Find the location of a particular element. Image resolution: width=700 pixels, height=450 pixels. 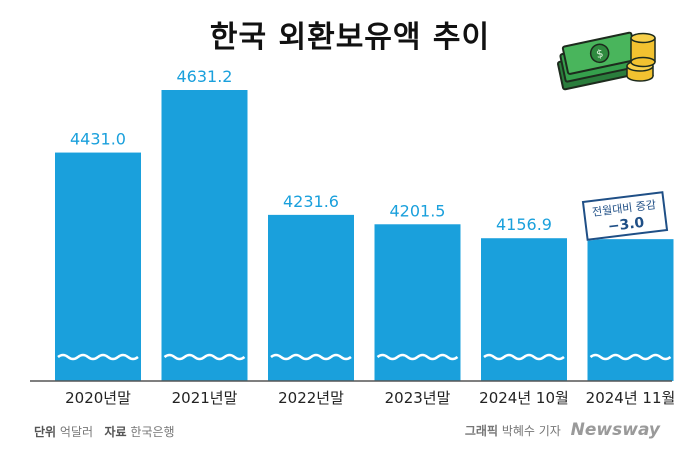

category-label: 2020년말 is located at coordinates (98, 398).